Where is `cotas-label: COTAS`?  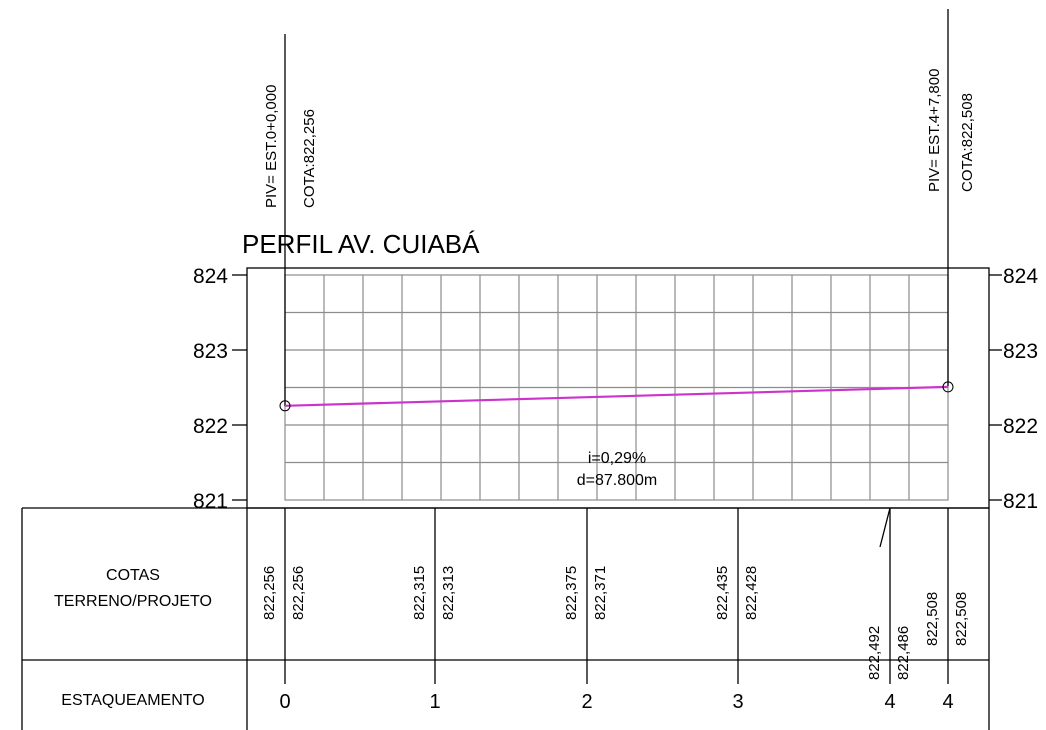 cotas-label: COTAS is located at coordinates (133, 575).